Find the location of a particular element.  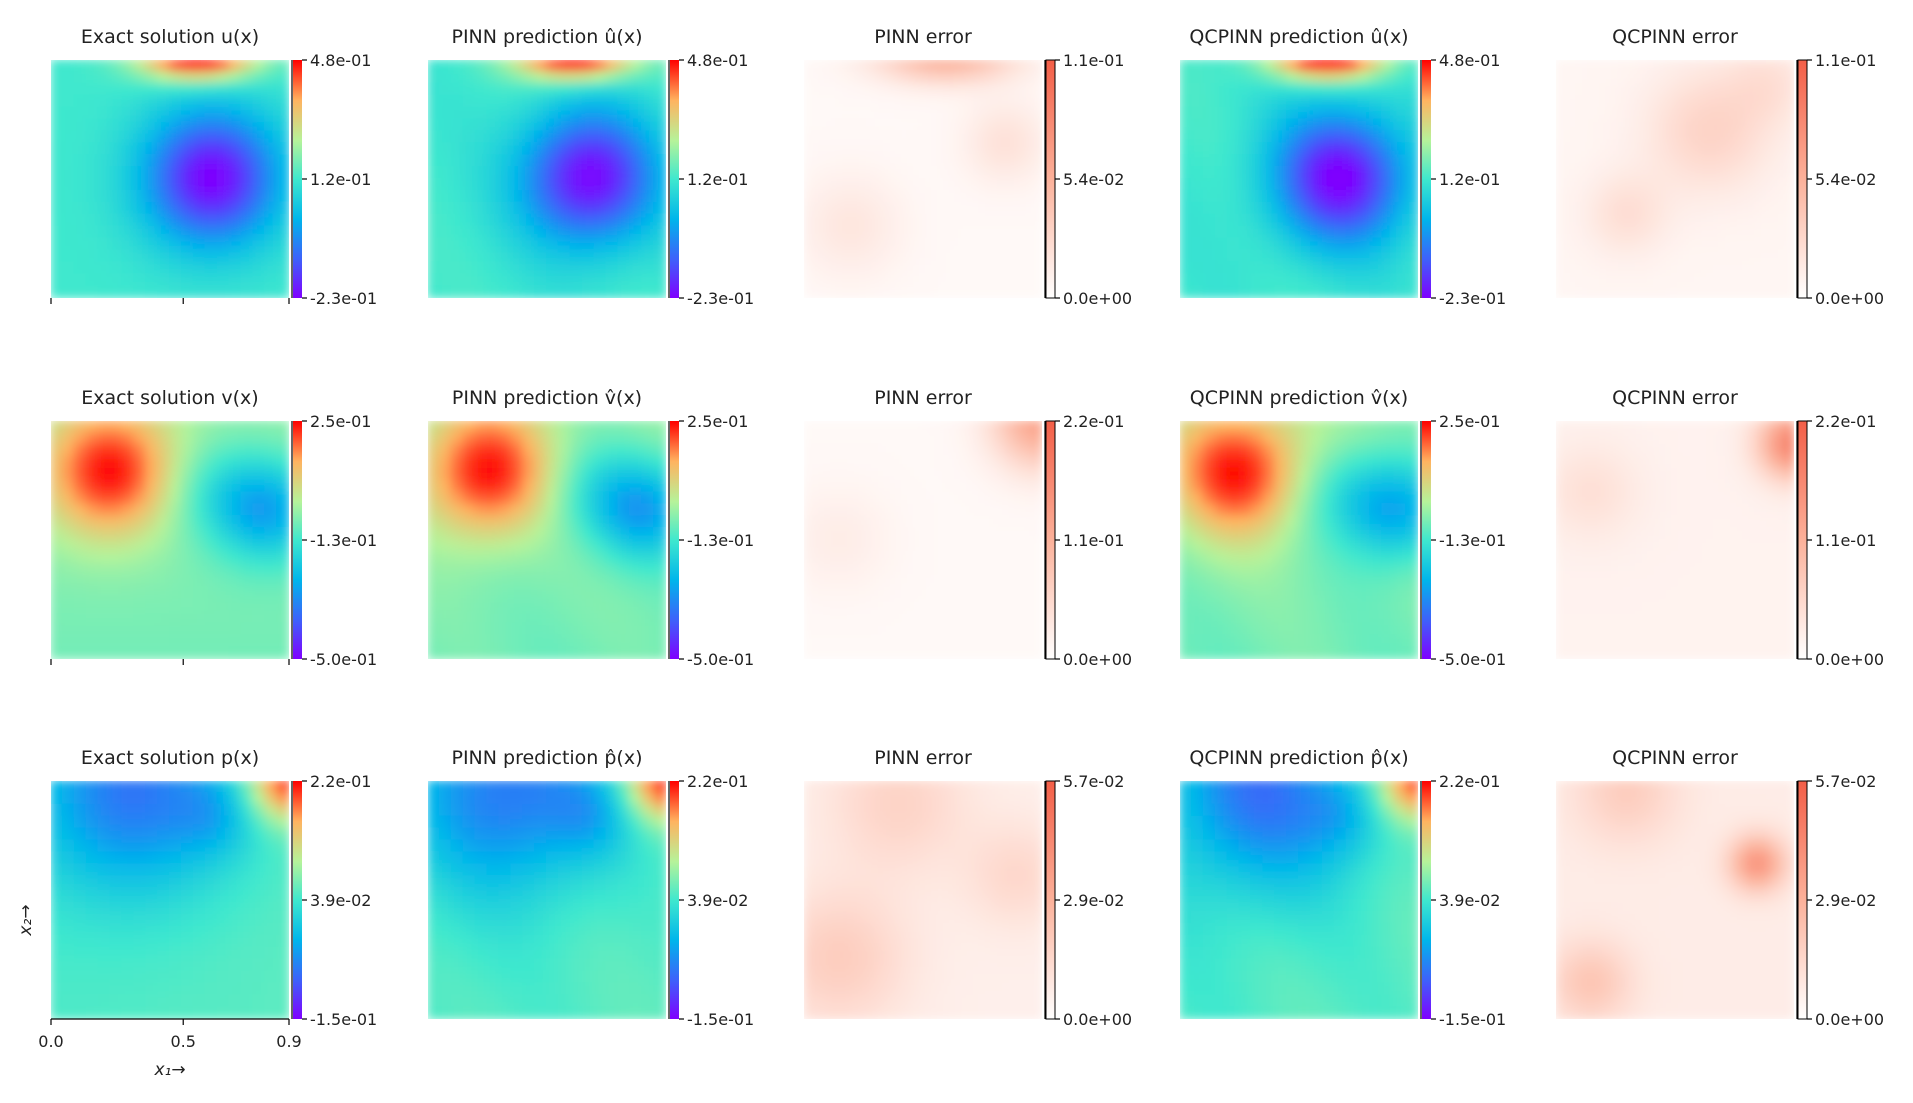

u-pinn-err-panel: PINN error 1.1e-01 5.4e-02 0.0e+00 is located at coordinates (968, 167).